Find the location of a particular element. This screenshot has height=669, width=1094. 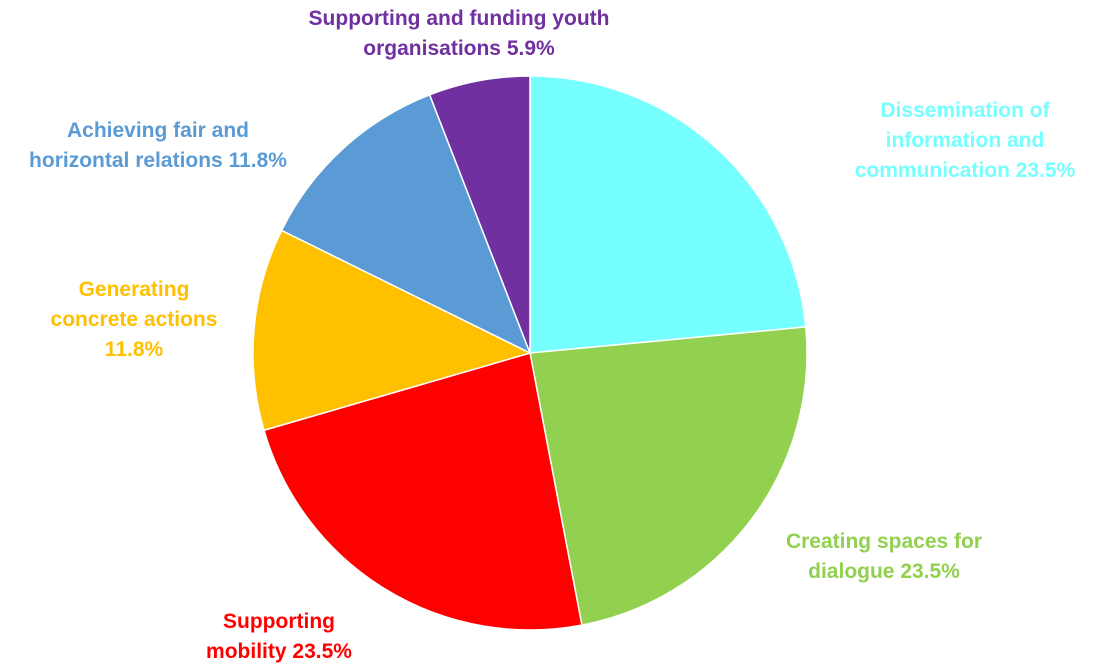

slice-label-line: Supporting is located at coordinates (279, 621).